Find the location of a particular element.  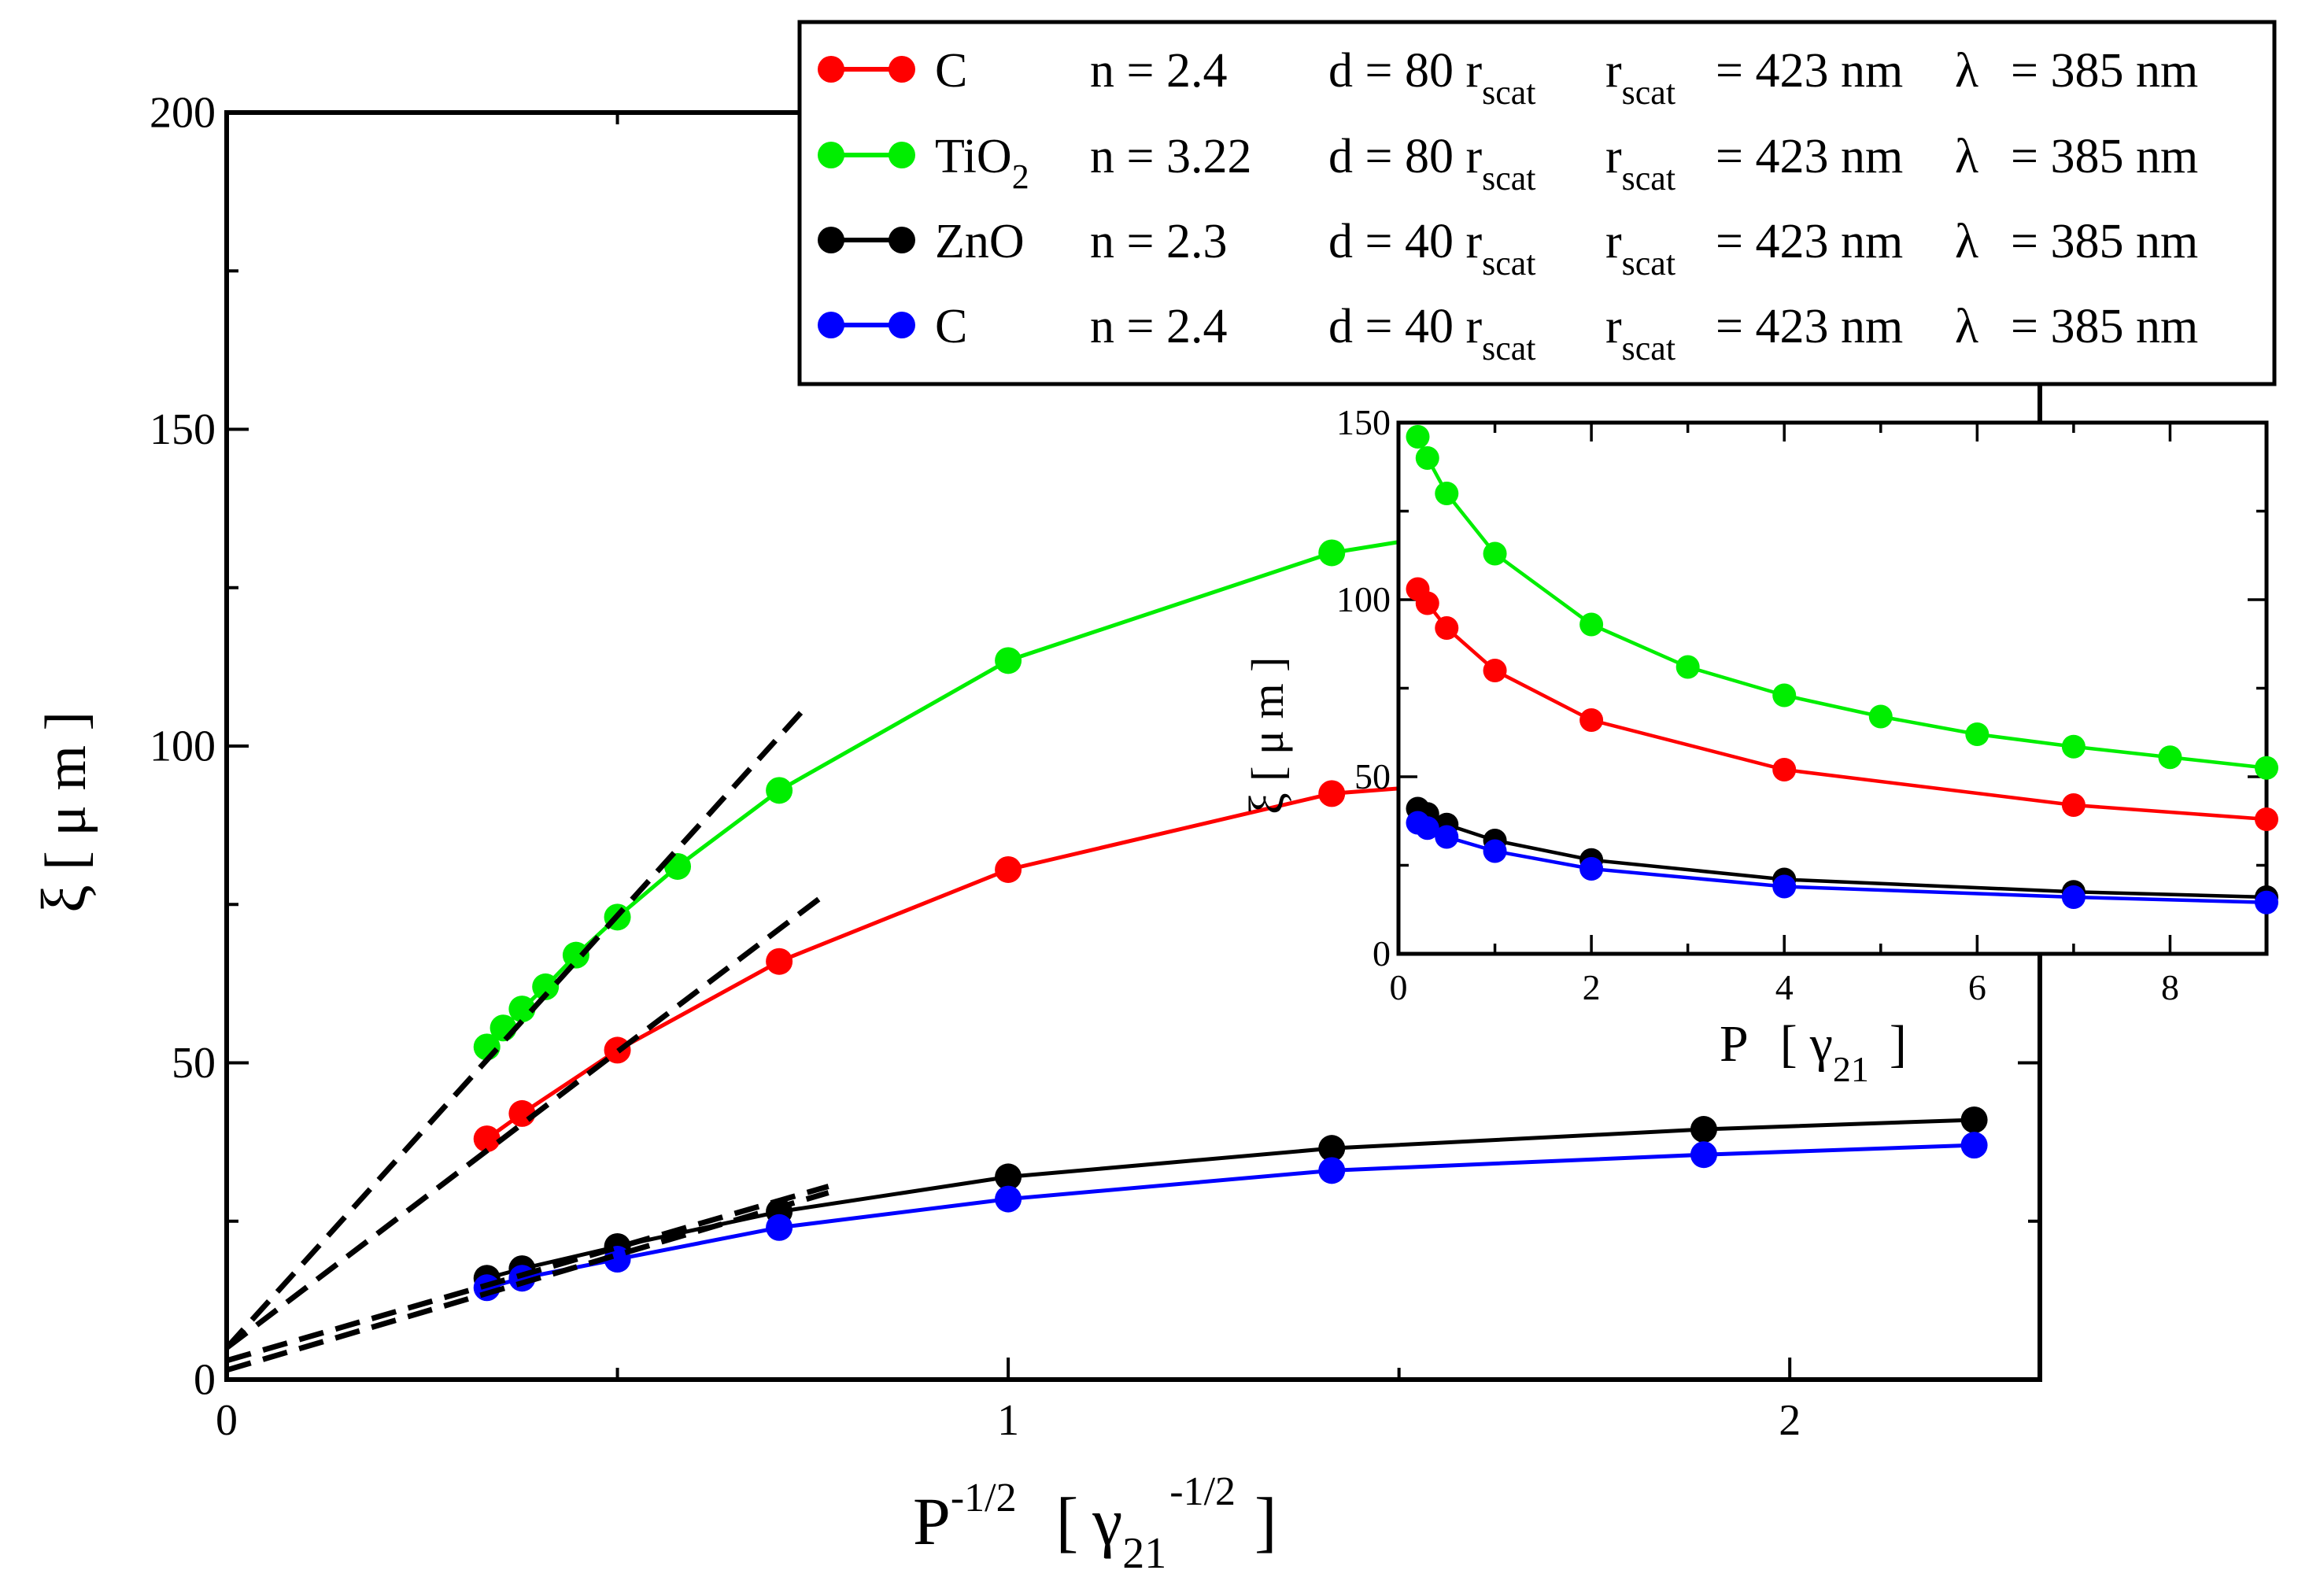

inset-x-label: P [γ21] is located at coordinates (1814, 1052).